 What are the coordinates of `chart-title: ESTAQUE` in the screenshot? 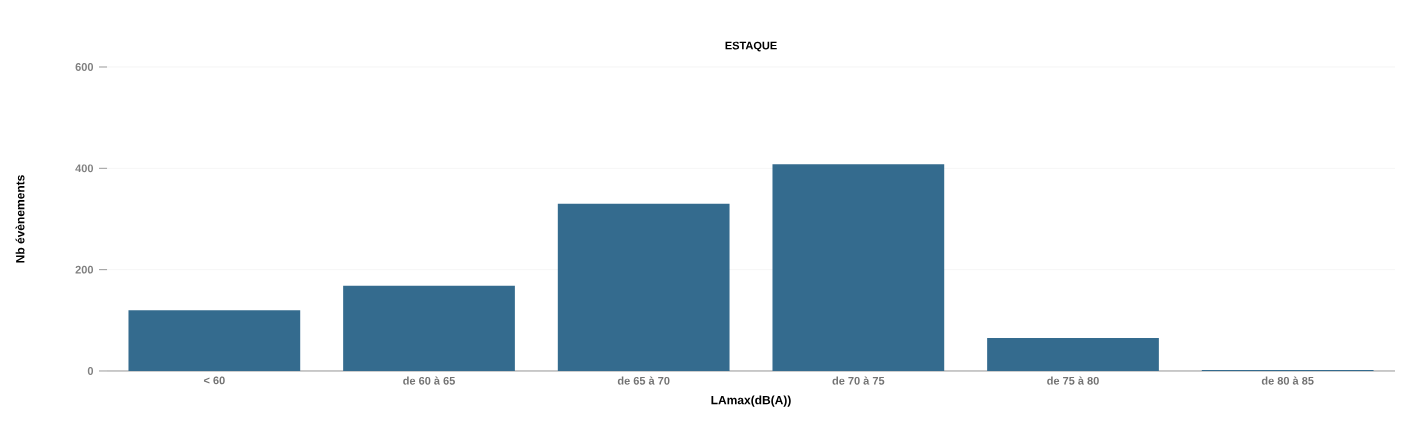 It's located at (751, 46).